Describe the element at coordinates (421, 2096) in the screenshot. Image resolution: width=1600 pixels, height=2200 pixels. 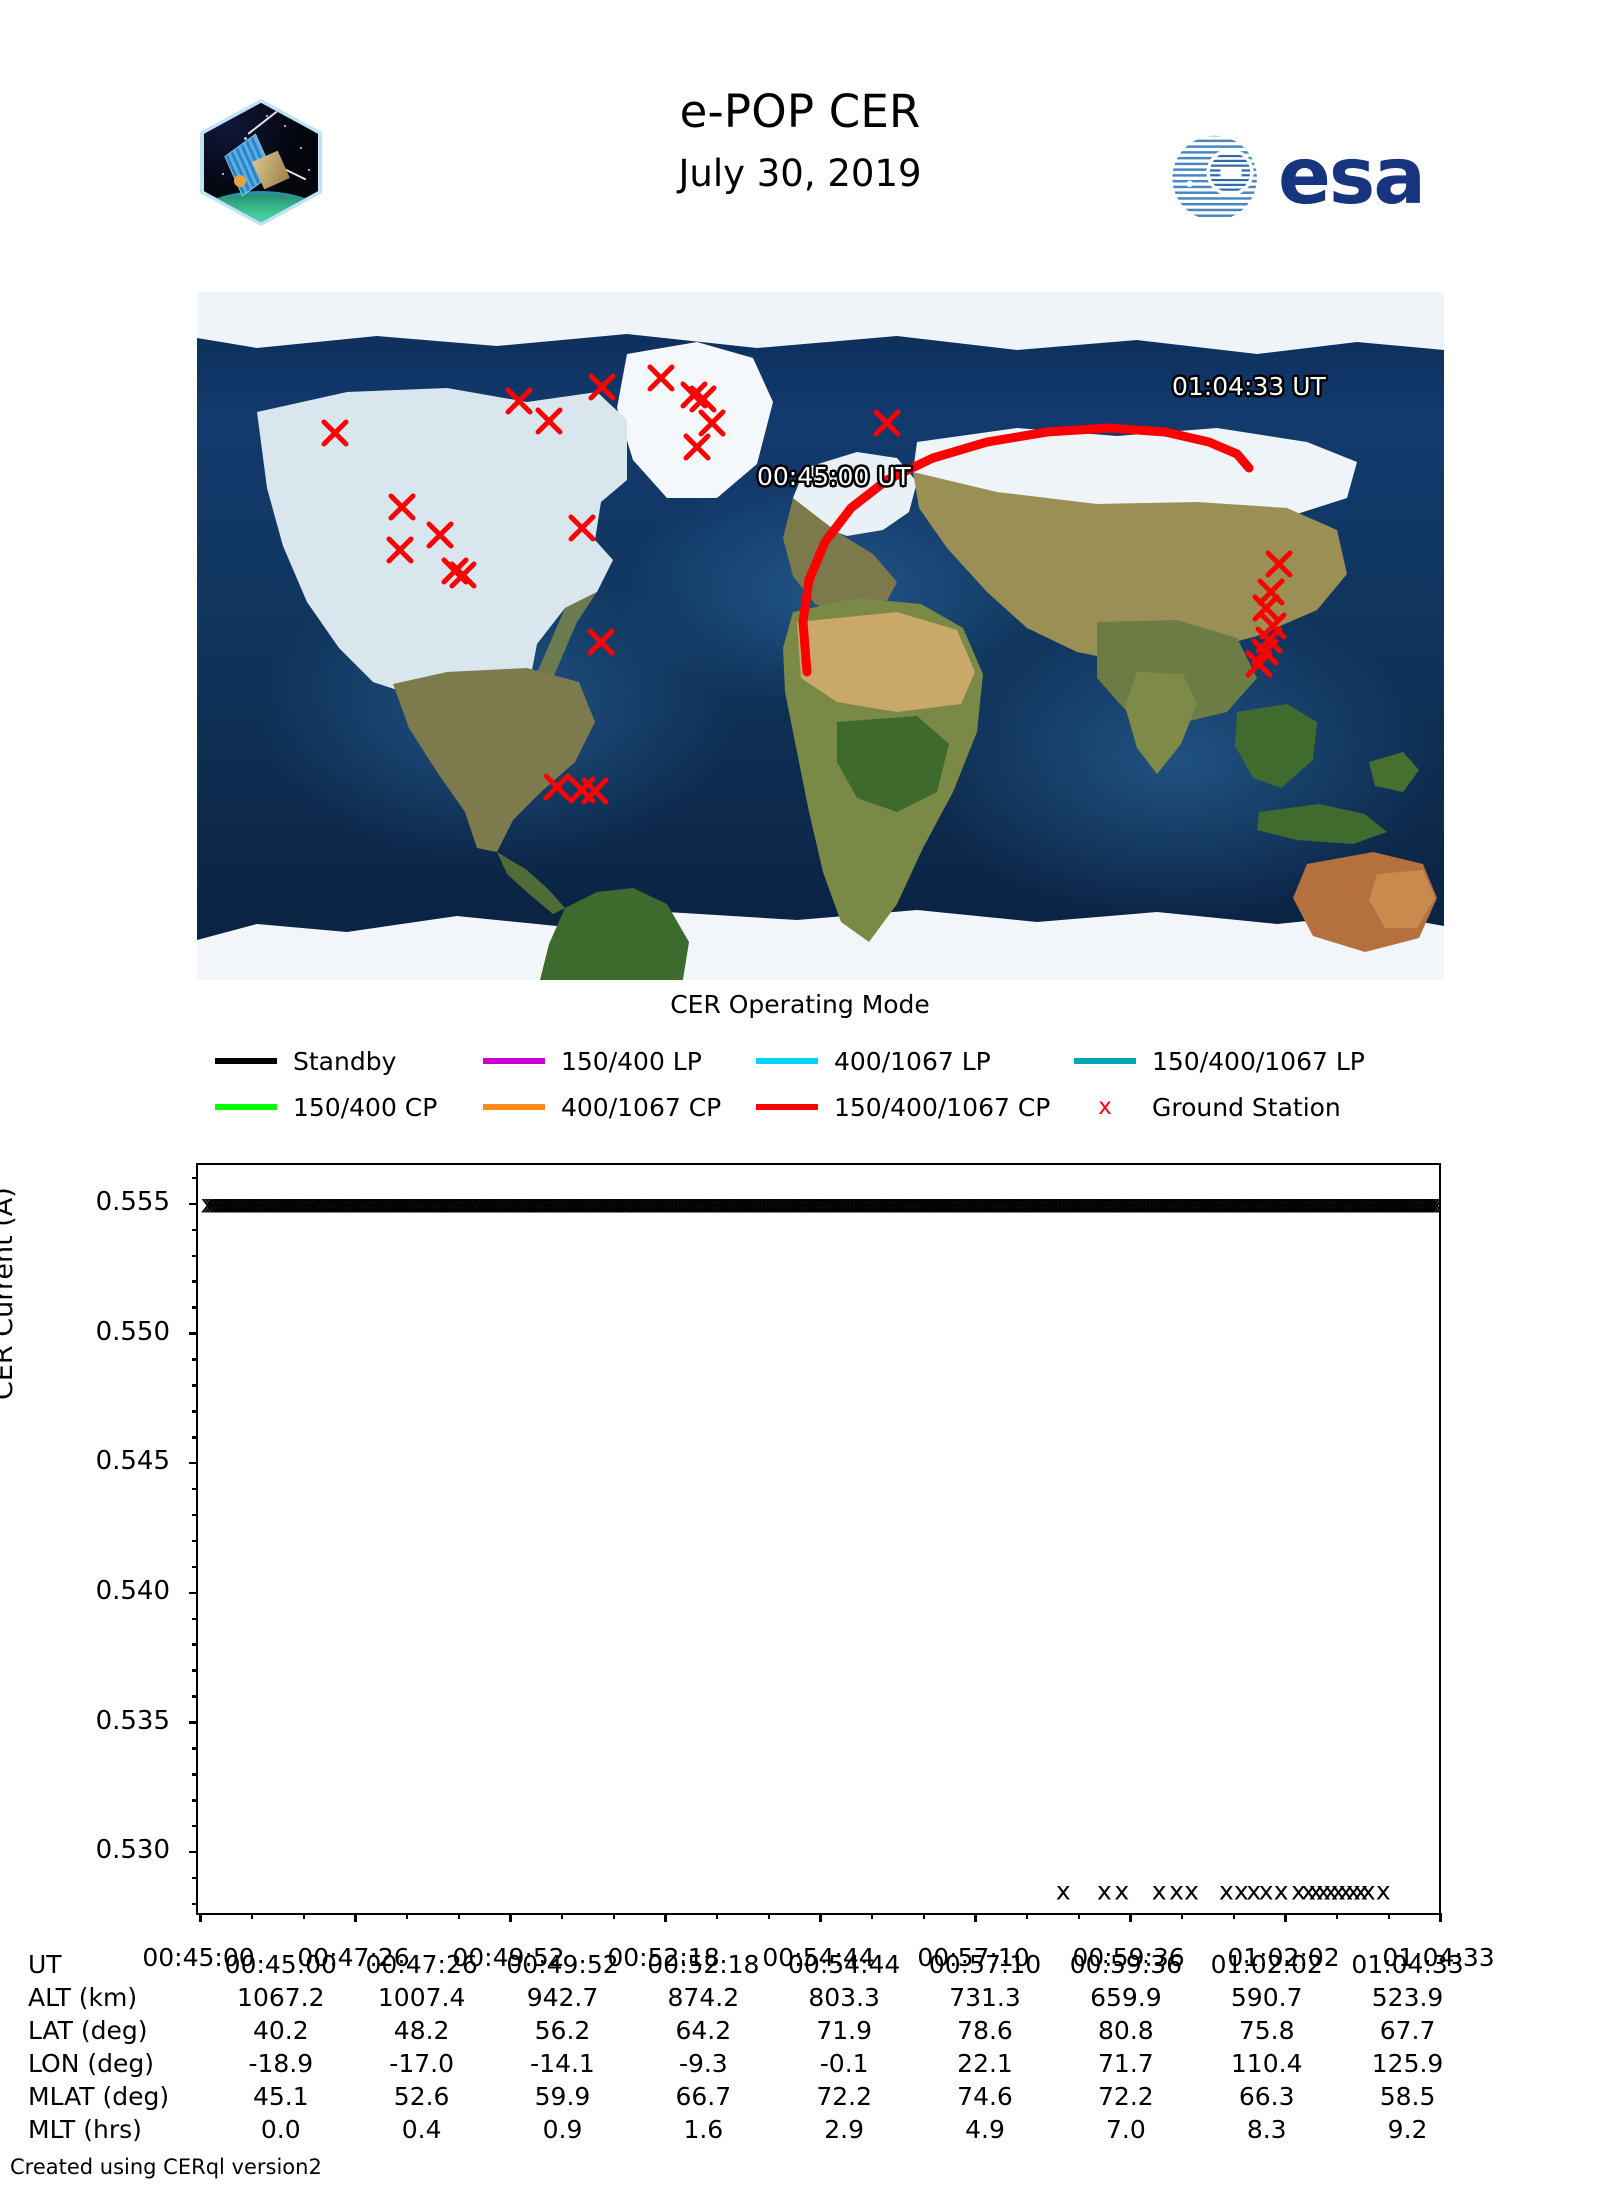
I see `table-cell: 52.6` at that location.